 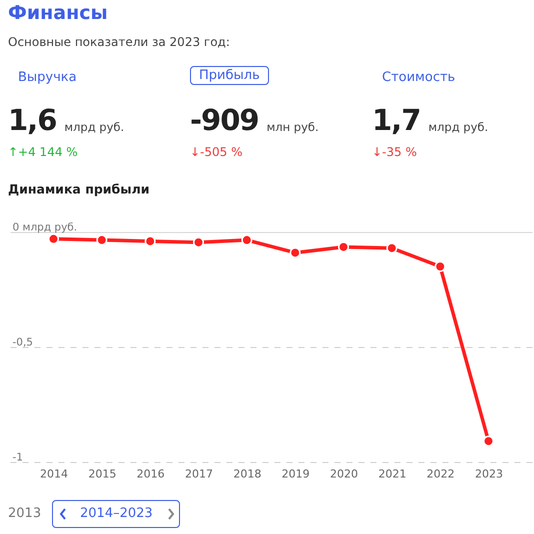 What do you see at coordinates (116, 513) in the screenshot?
I see `text: 2014–2023` at bounding box center [116, 513].